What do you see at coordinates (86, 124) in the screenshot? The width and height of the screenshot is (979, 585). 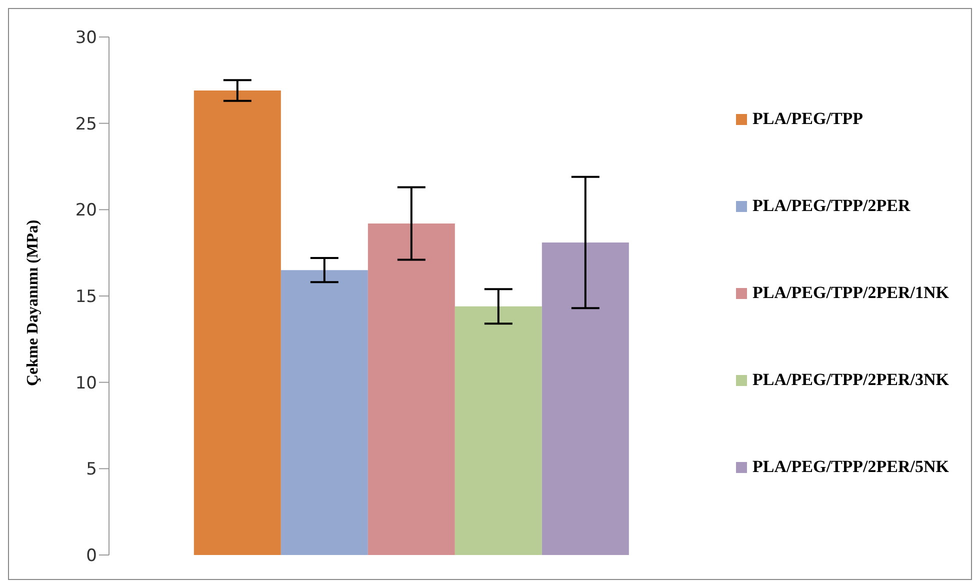 I see `y-tick-label: 25` at bounding box center [86, 124].